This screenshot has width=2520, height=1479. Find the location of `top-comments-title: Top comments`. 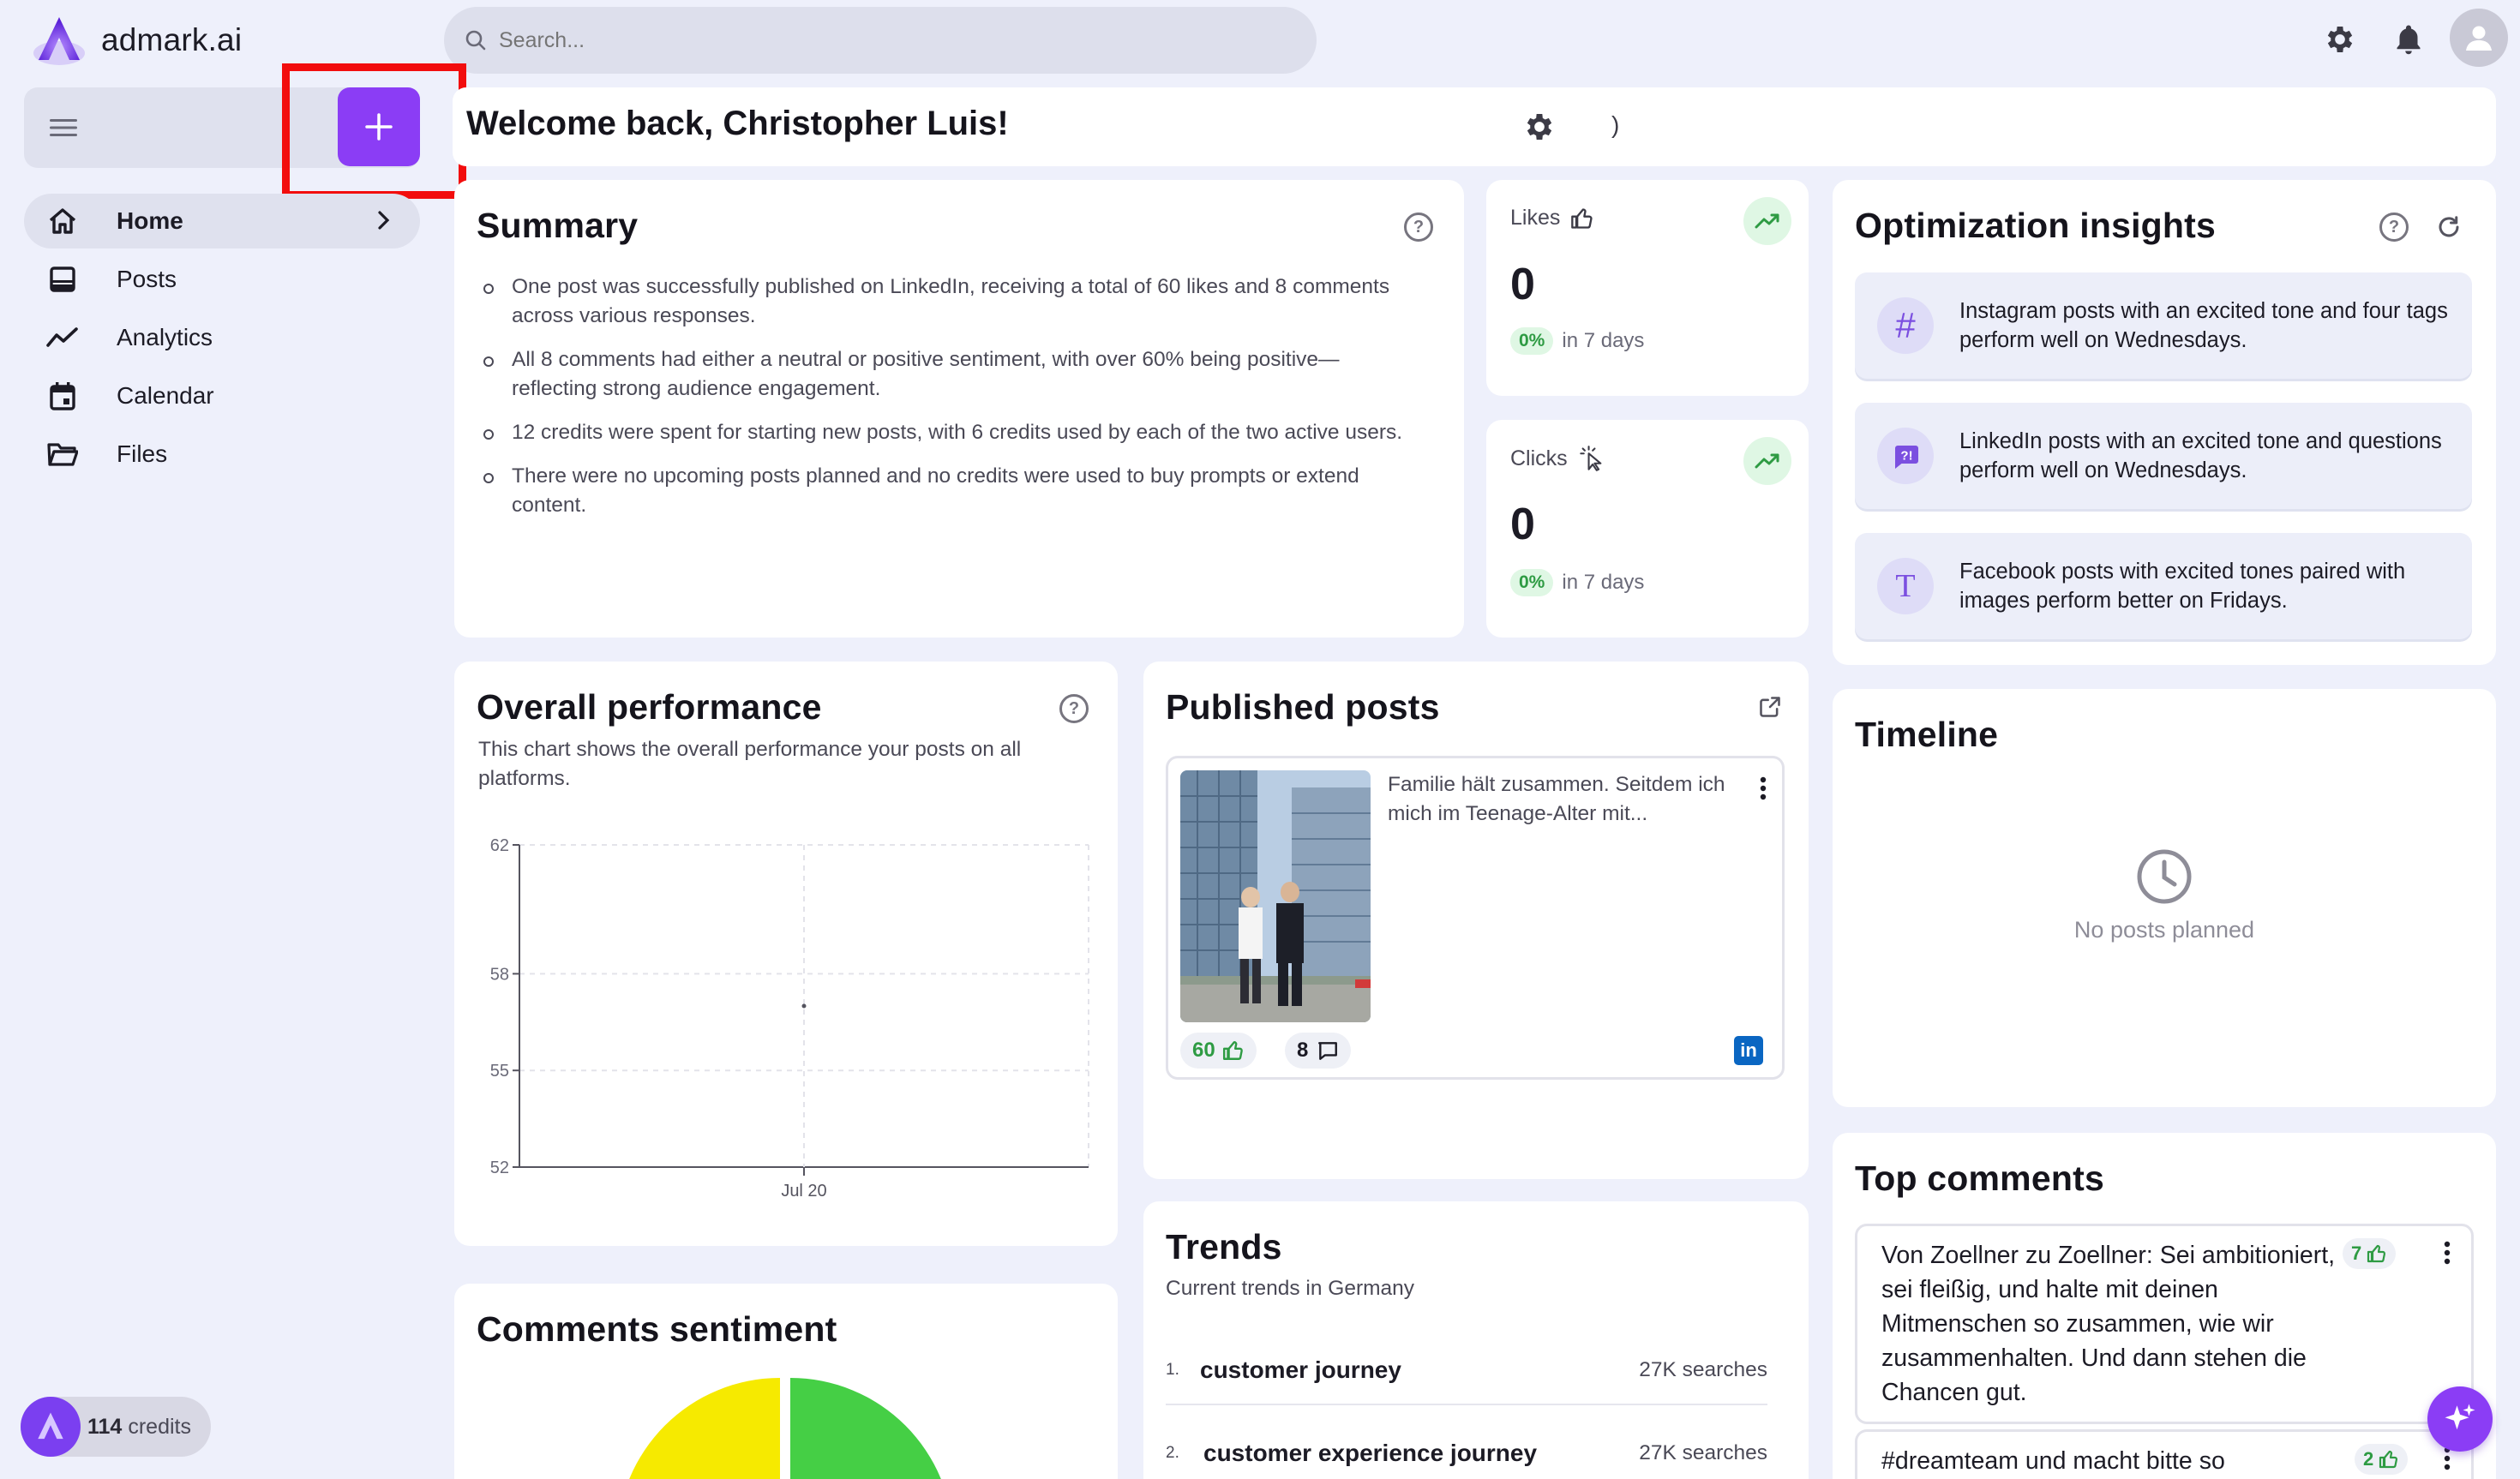

top-comments-title: Top comments is located at coordinates (1980, 1178).